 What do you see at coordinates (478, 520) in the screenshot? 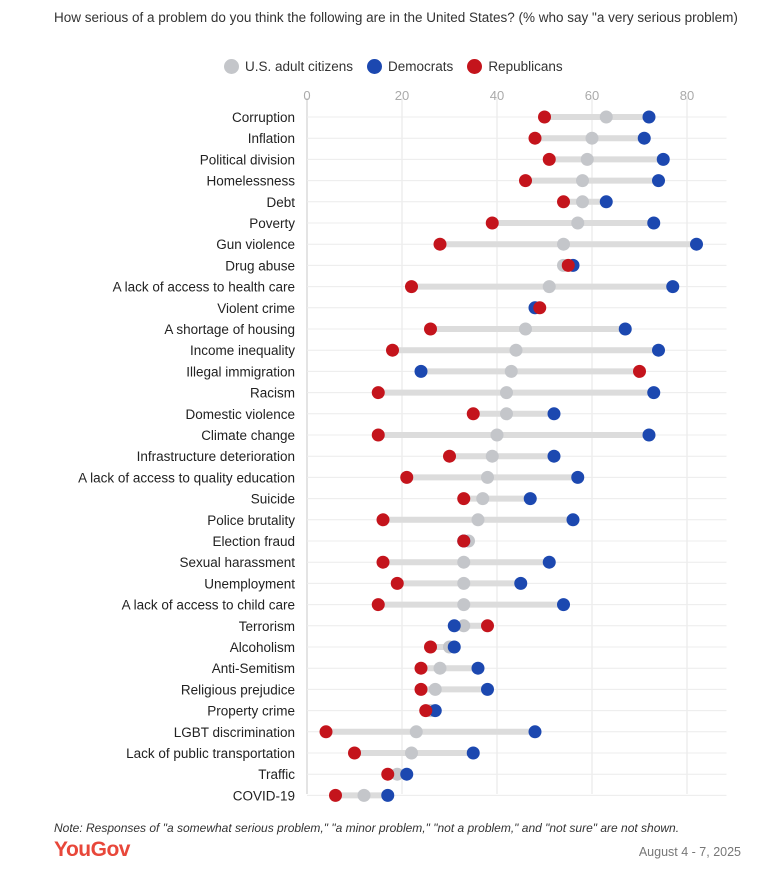
I see `dot-us-adults-police-brutality` at bounding box center [478, 520].